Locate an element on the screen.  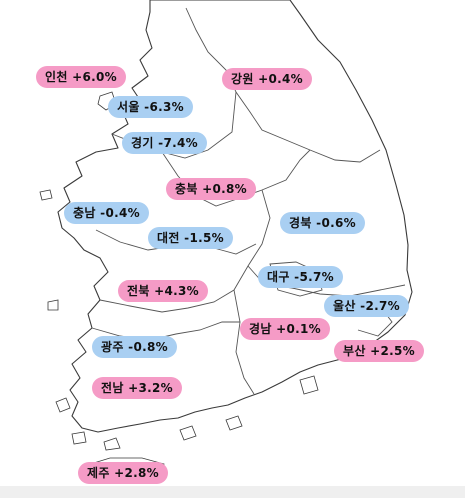
region-label-seoul: 서울 -6.3% is located at coordinates (150, 107).